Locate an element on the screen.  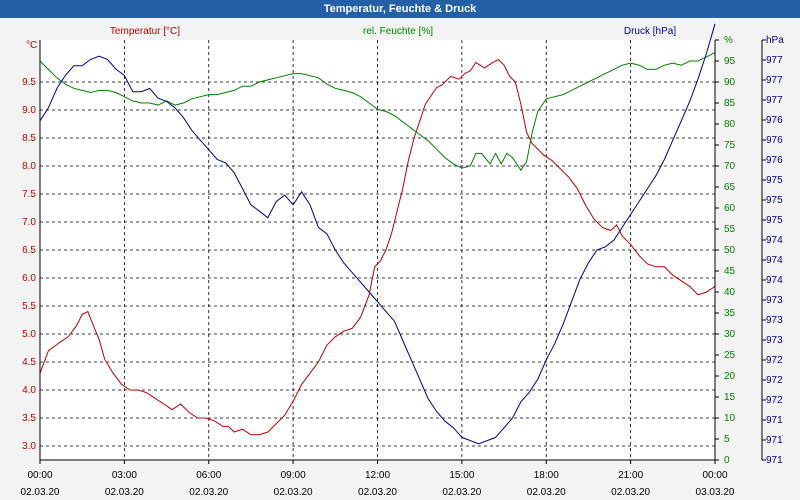
x-tick-time: 12:00 is located at coordinates (377, 475).